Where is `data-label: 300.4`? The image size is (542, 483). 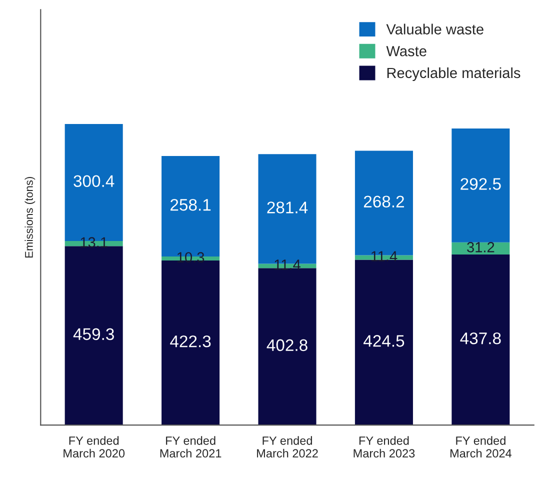 data-label: 300.4 is located at coordinates (94, 181).